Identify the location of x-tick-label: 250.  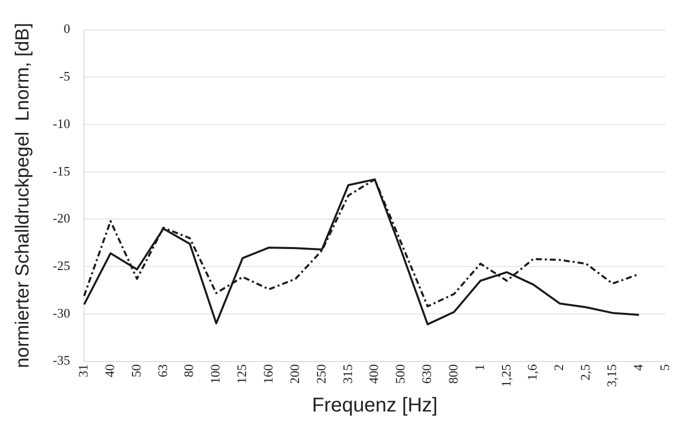
(320, 374).